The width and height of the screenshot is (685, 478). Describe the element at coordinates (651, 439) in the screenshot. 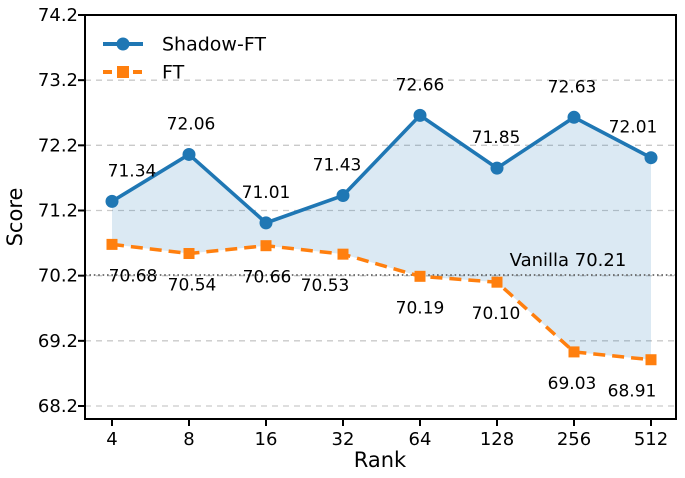

I see `x-tick-label: 512` at that location.